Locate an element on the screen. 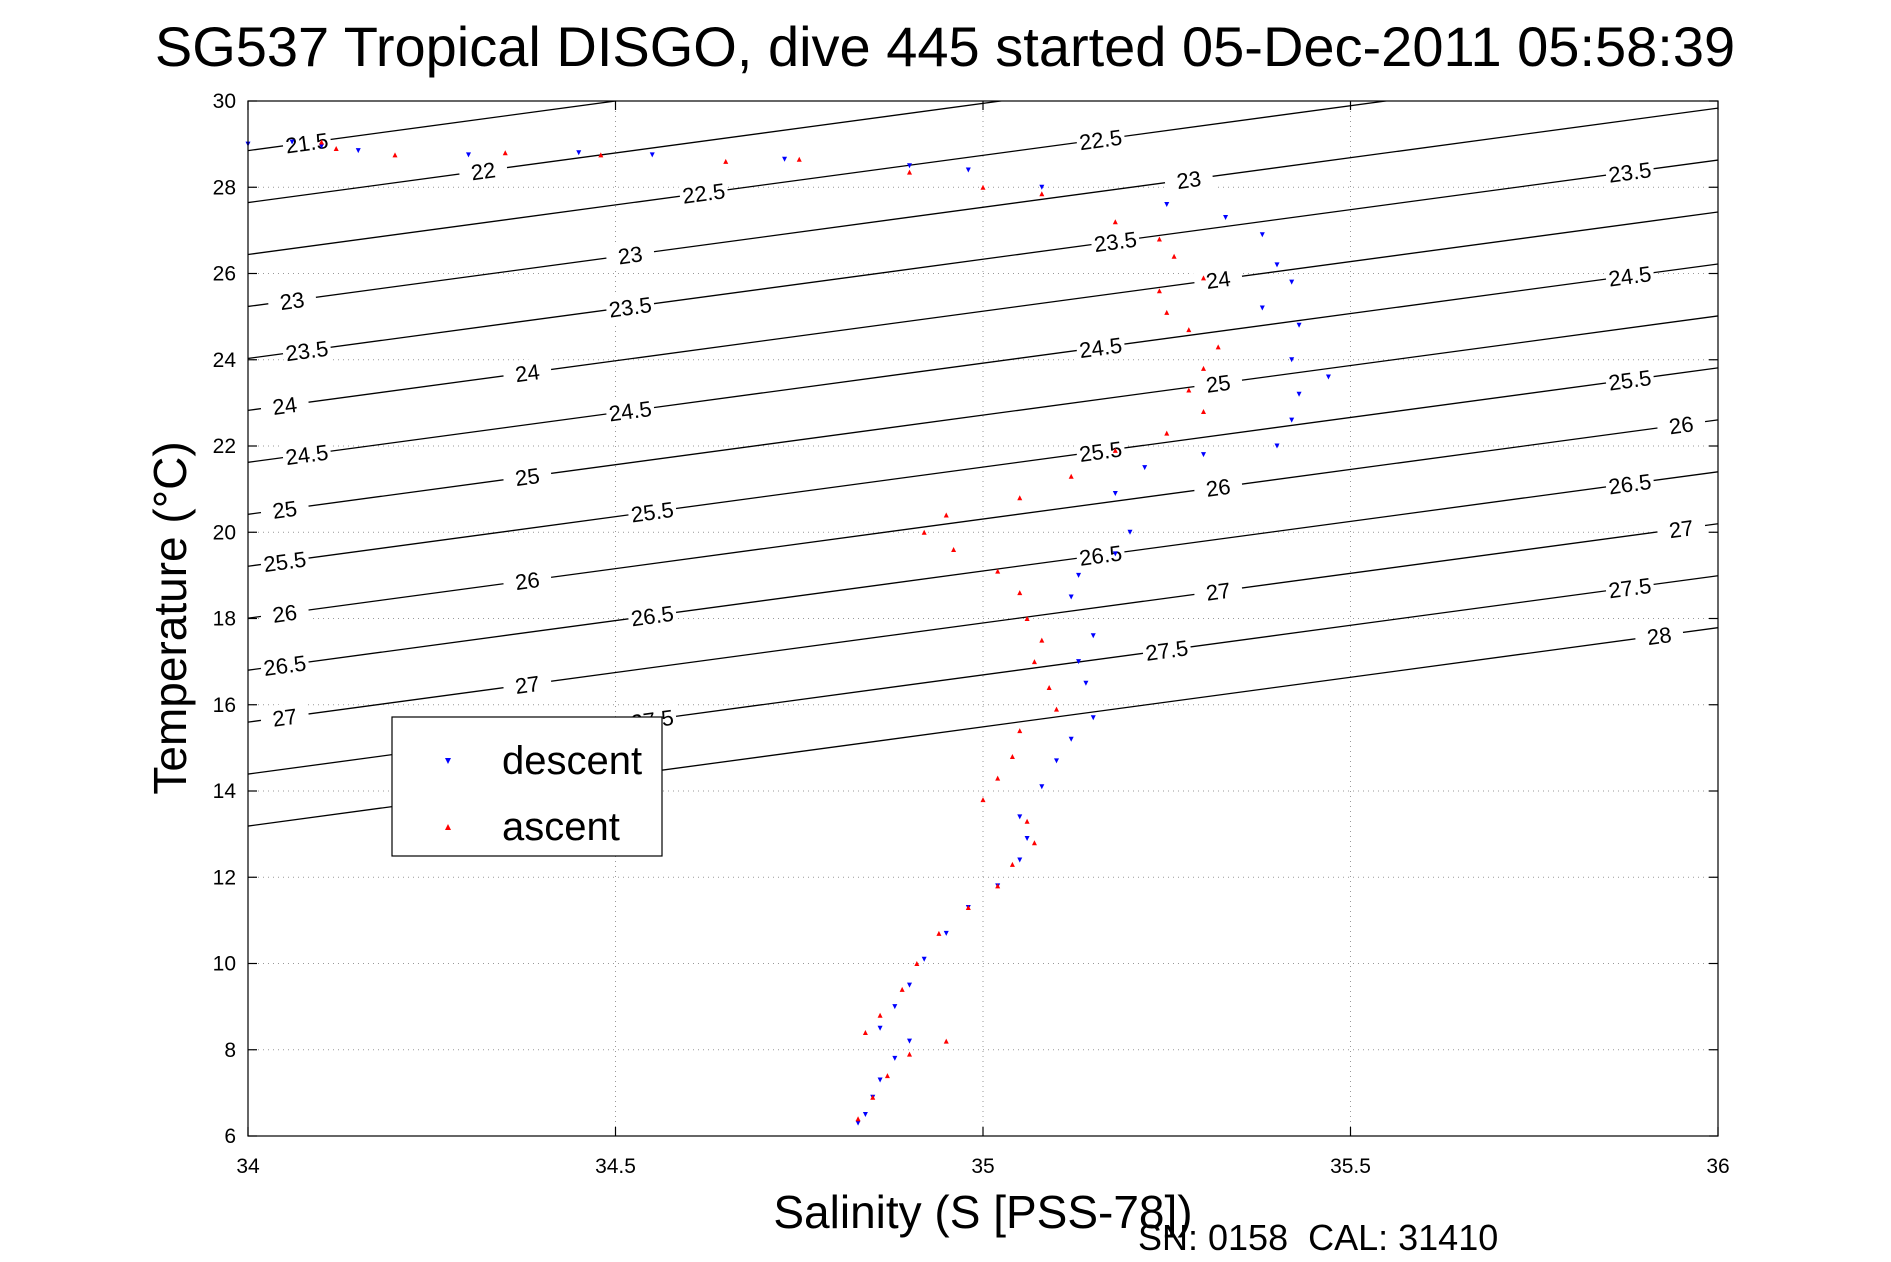 The height and width of the screenshot is (1262, 1891). y-tick-label: 20 is located at coordinates (224, 532).